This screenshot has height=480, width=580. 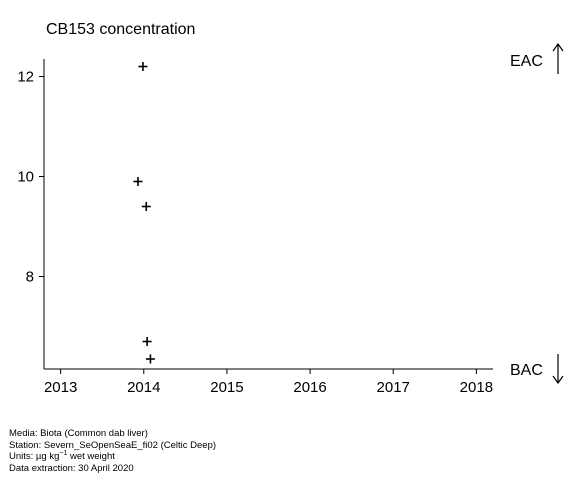 What do you see at coordinates (91, 457) in the screenshot?
I see `units-suffix: wet weight` at bounding box center [91, 457].